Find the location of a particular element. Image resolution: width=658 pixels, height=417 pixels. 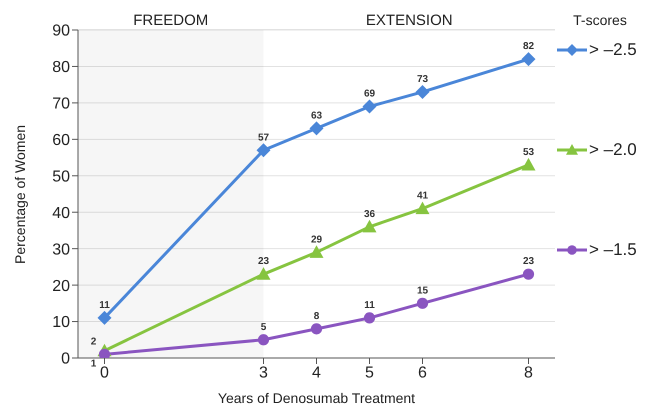

data-label: 57 is located at coordinates (264, 138).